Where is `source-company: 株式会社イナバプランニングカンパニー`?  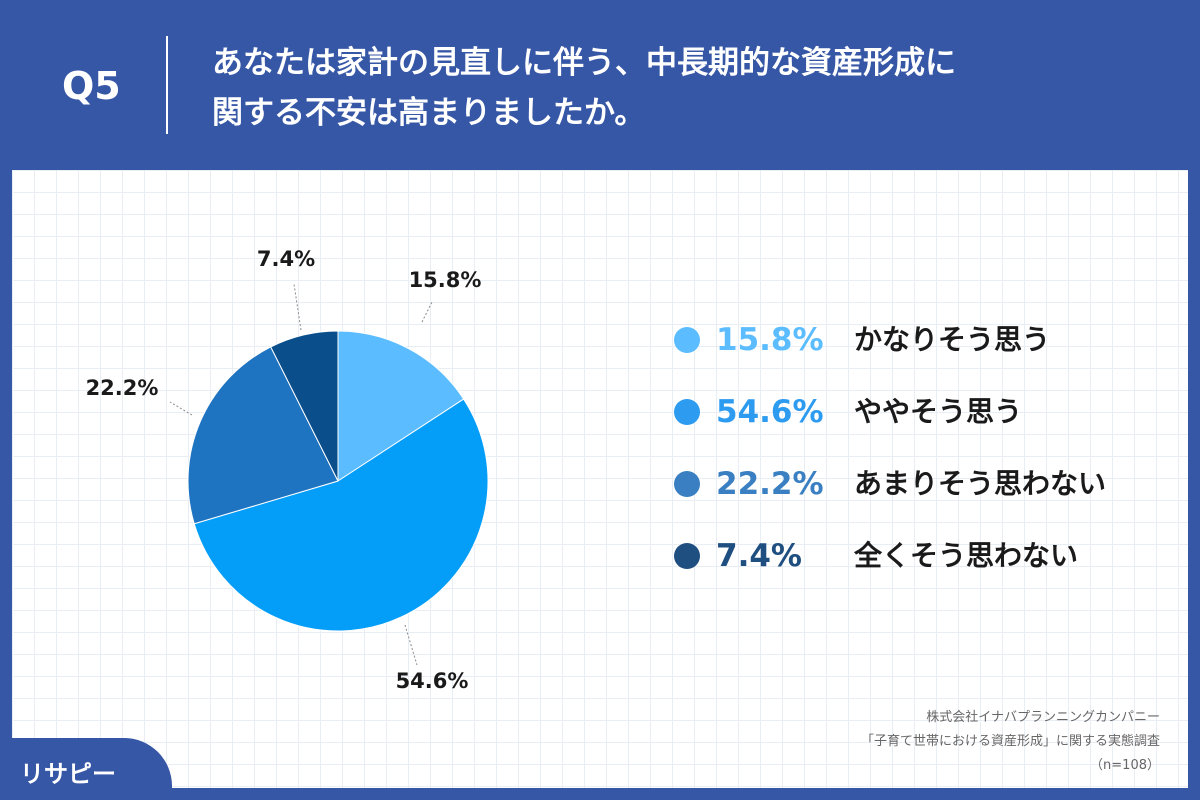
source-company: 株式会社イナバプランニングカンパニー is located at coordinates (1043, 717).